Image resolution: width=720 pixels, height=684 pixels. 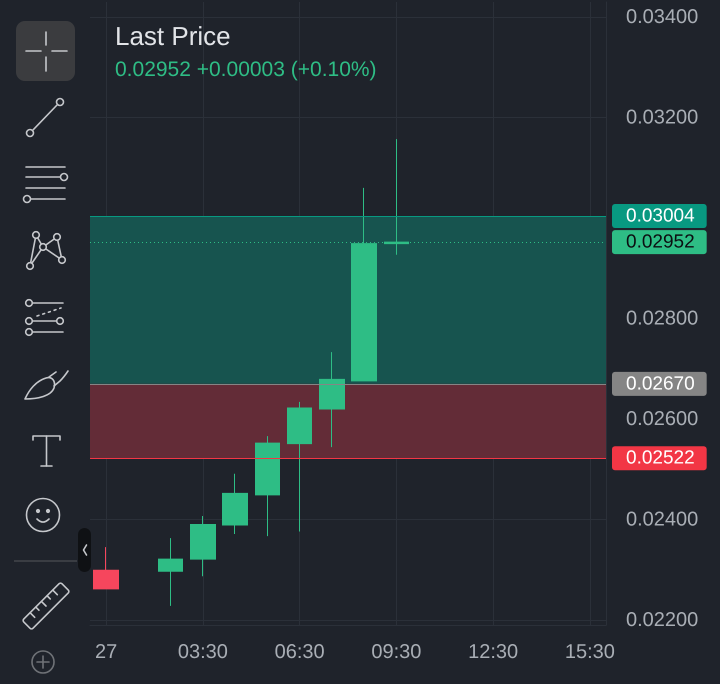 I want to click on x-tick-label: 27, so click(x=106, y=652).